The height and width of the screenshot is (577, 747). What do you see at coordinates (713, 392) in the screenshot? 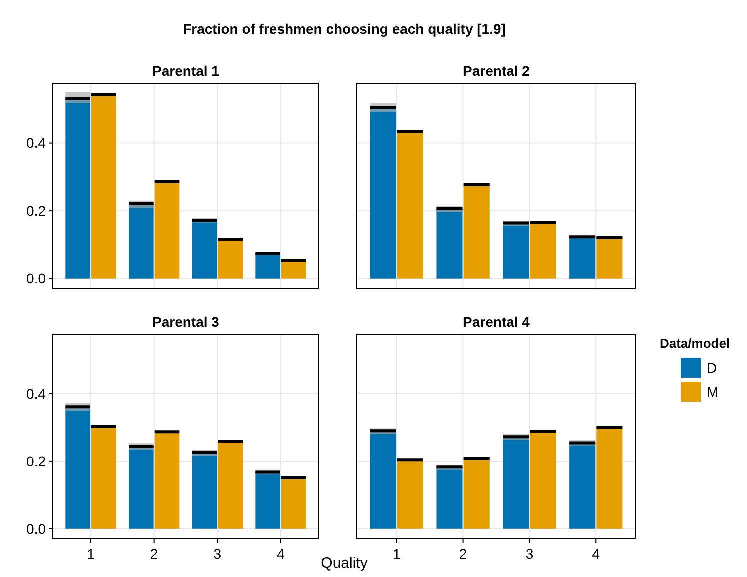
I see `legend-label: M` at bounding box center [713, 392].